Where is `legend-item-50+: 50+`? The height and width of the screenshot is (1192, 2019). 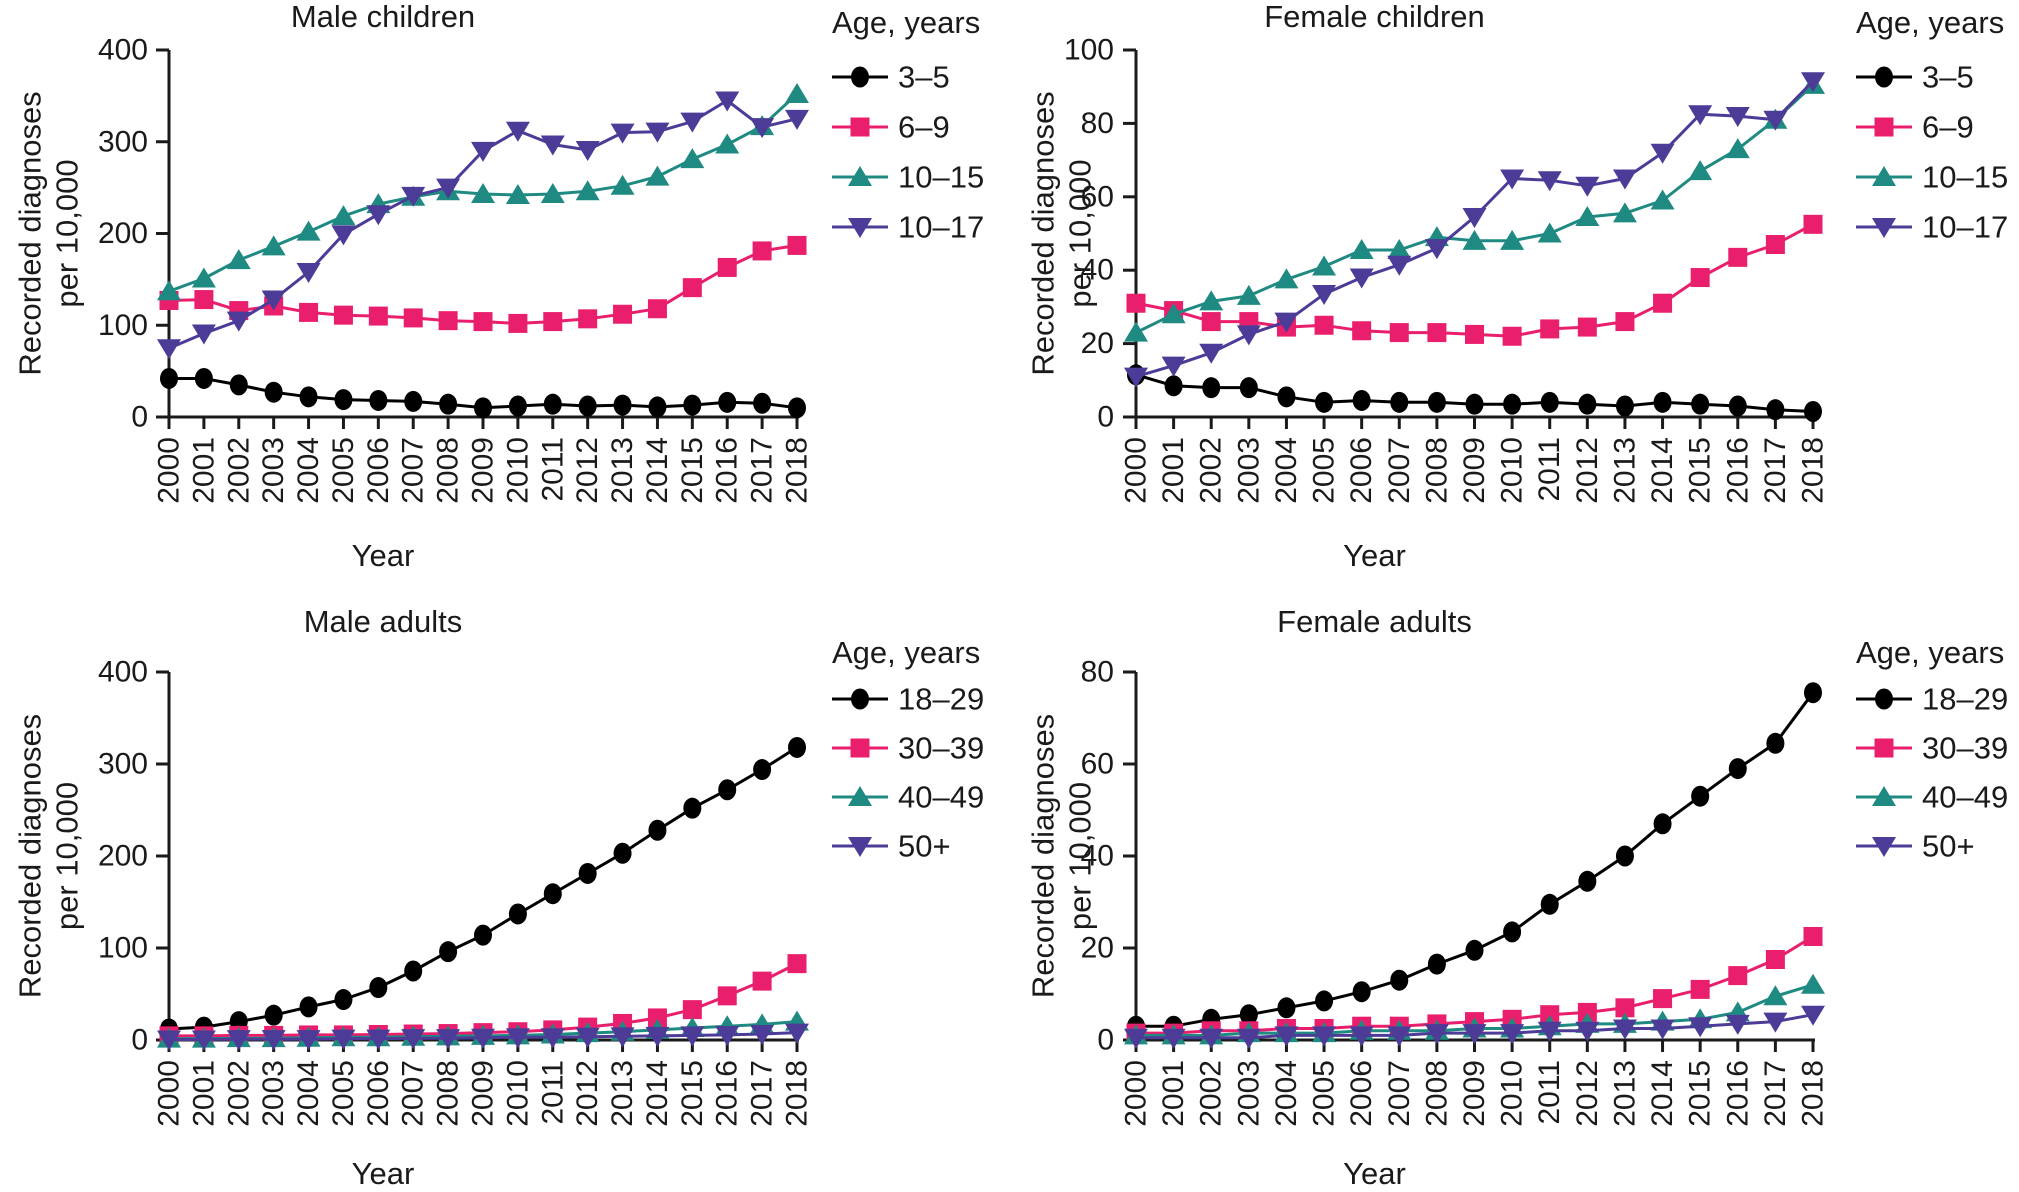 legend-item-50+: 50+ is located at coordinates (1915, 846).